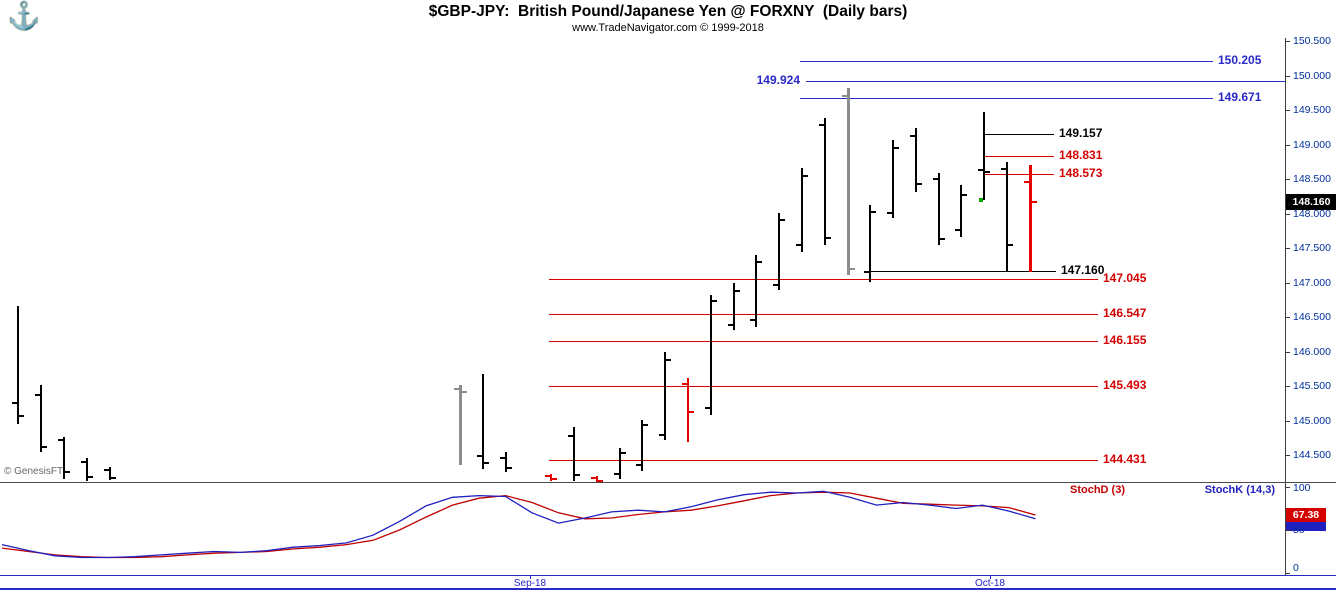 The image size is (1336, 591). I want to click on panel-separator, so click(668, 482).